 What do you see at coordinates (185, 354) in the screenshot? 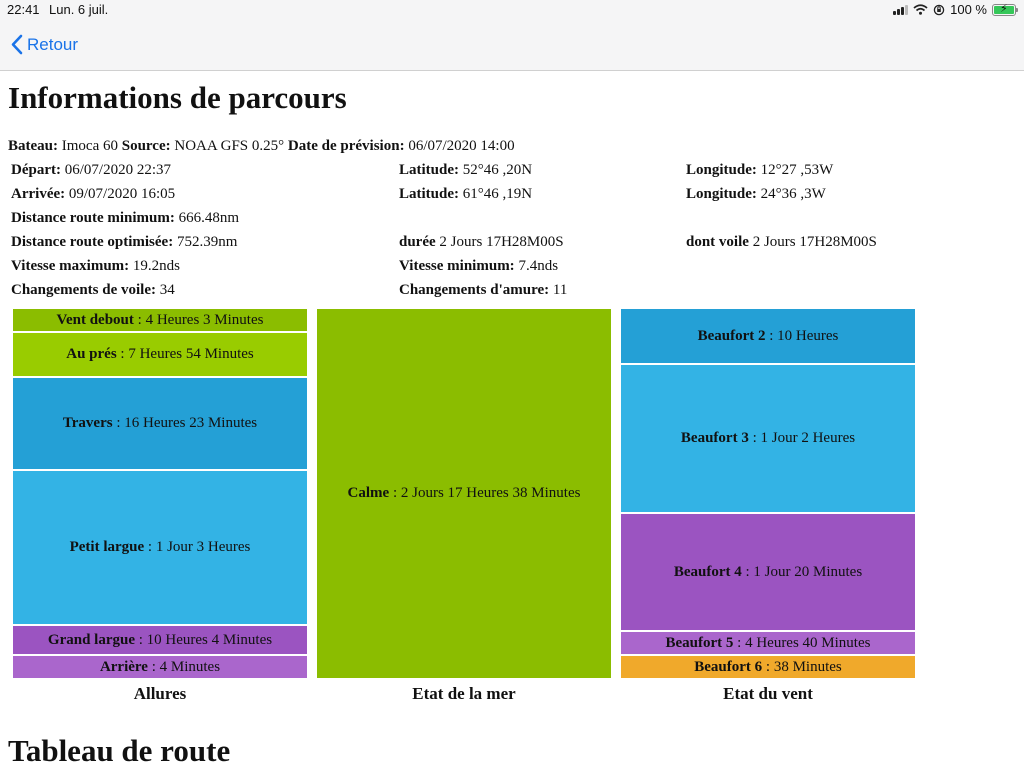
I see `segment-duration: : 7 Heures 54 Minutes` at bounding box center [185, 354].